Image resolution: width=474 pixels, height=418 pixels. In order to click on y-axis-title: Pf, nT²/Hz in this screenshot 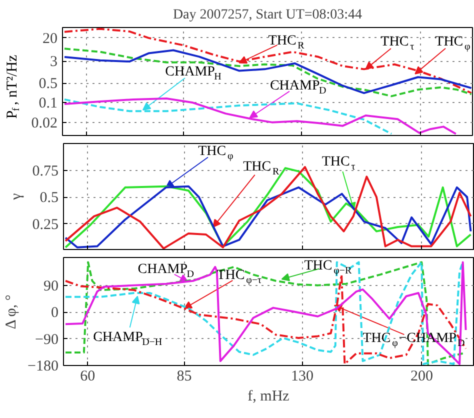, I will do `click(13, 86)`.